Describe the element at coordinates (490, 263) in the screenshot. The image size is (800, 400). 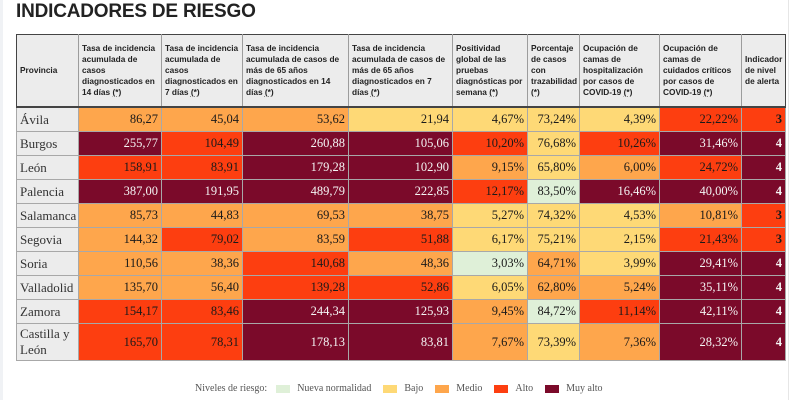
I see `value-cell: 3,03%` at that location.